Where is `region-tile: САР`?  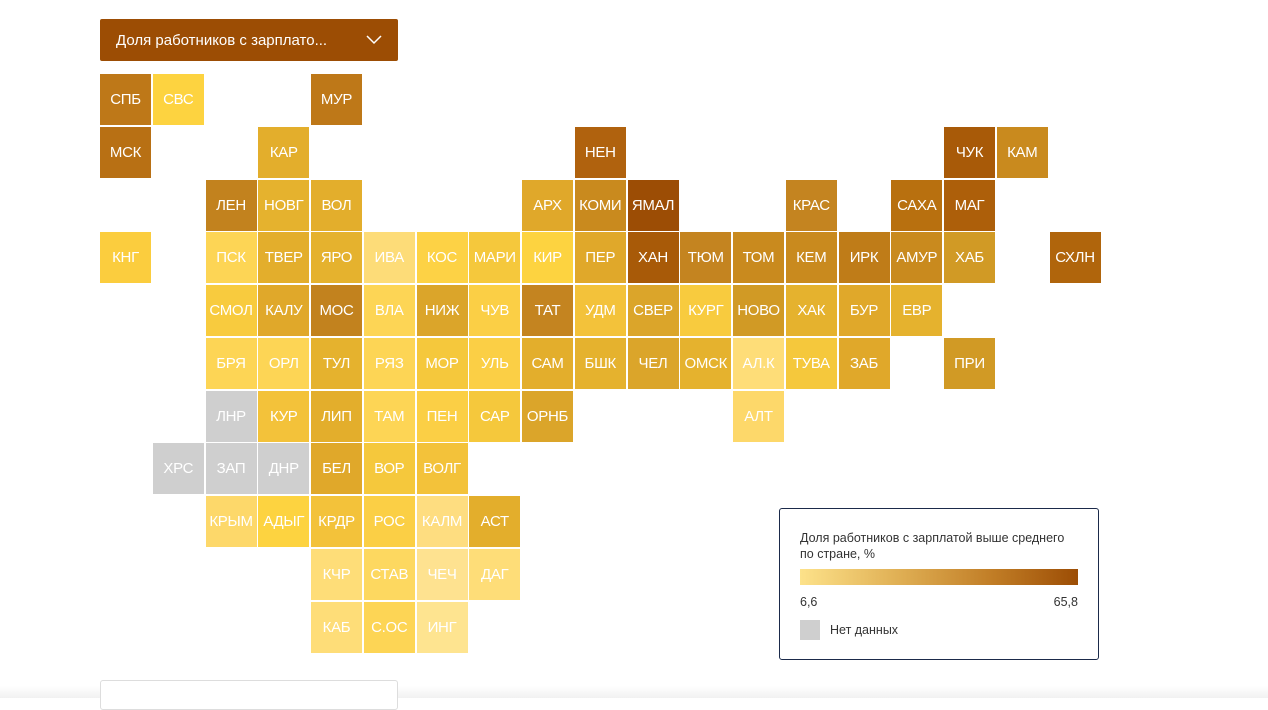 region-tile: САР is located at coordinates (495, 416).